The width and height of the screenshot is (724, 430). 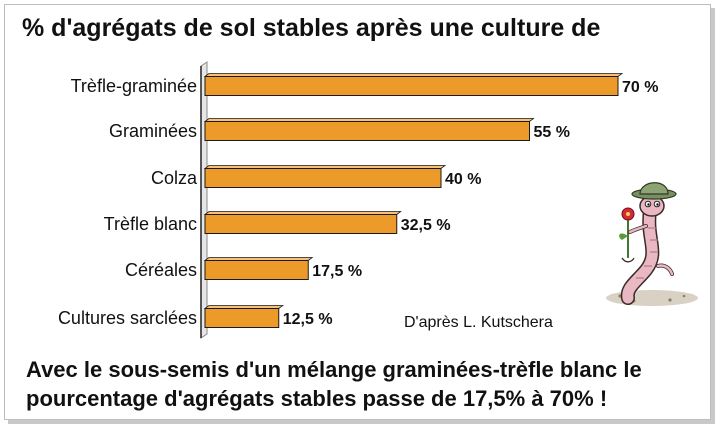 What do you see at coordinates (174, 178) in the screenshot?
I see `category-label: Colza` at bounding box center [174, 178].